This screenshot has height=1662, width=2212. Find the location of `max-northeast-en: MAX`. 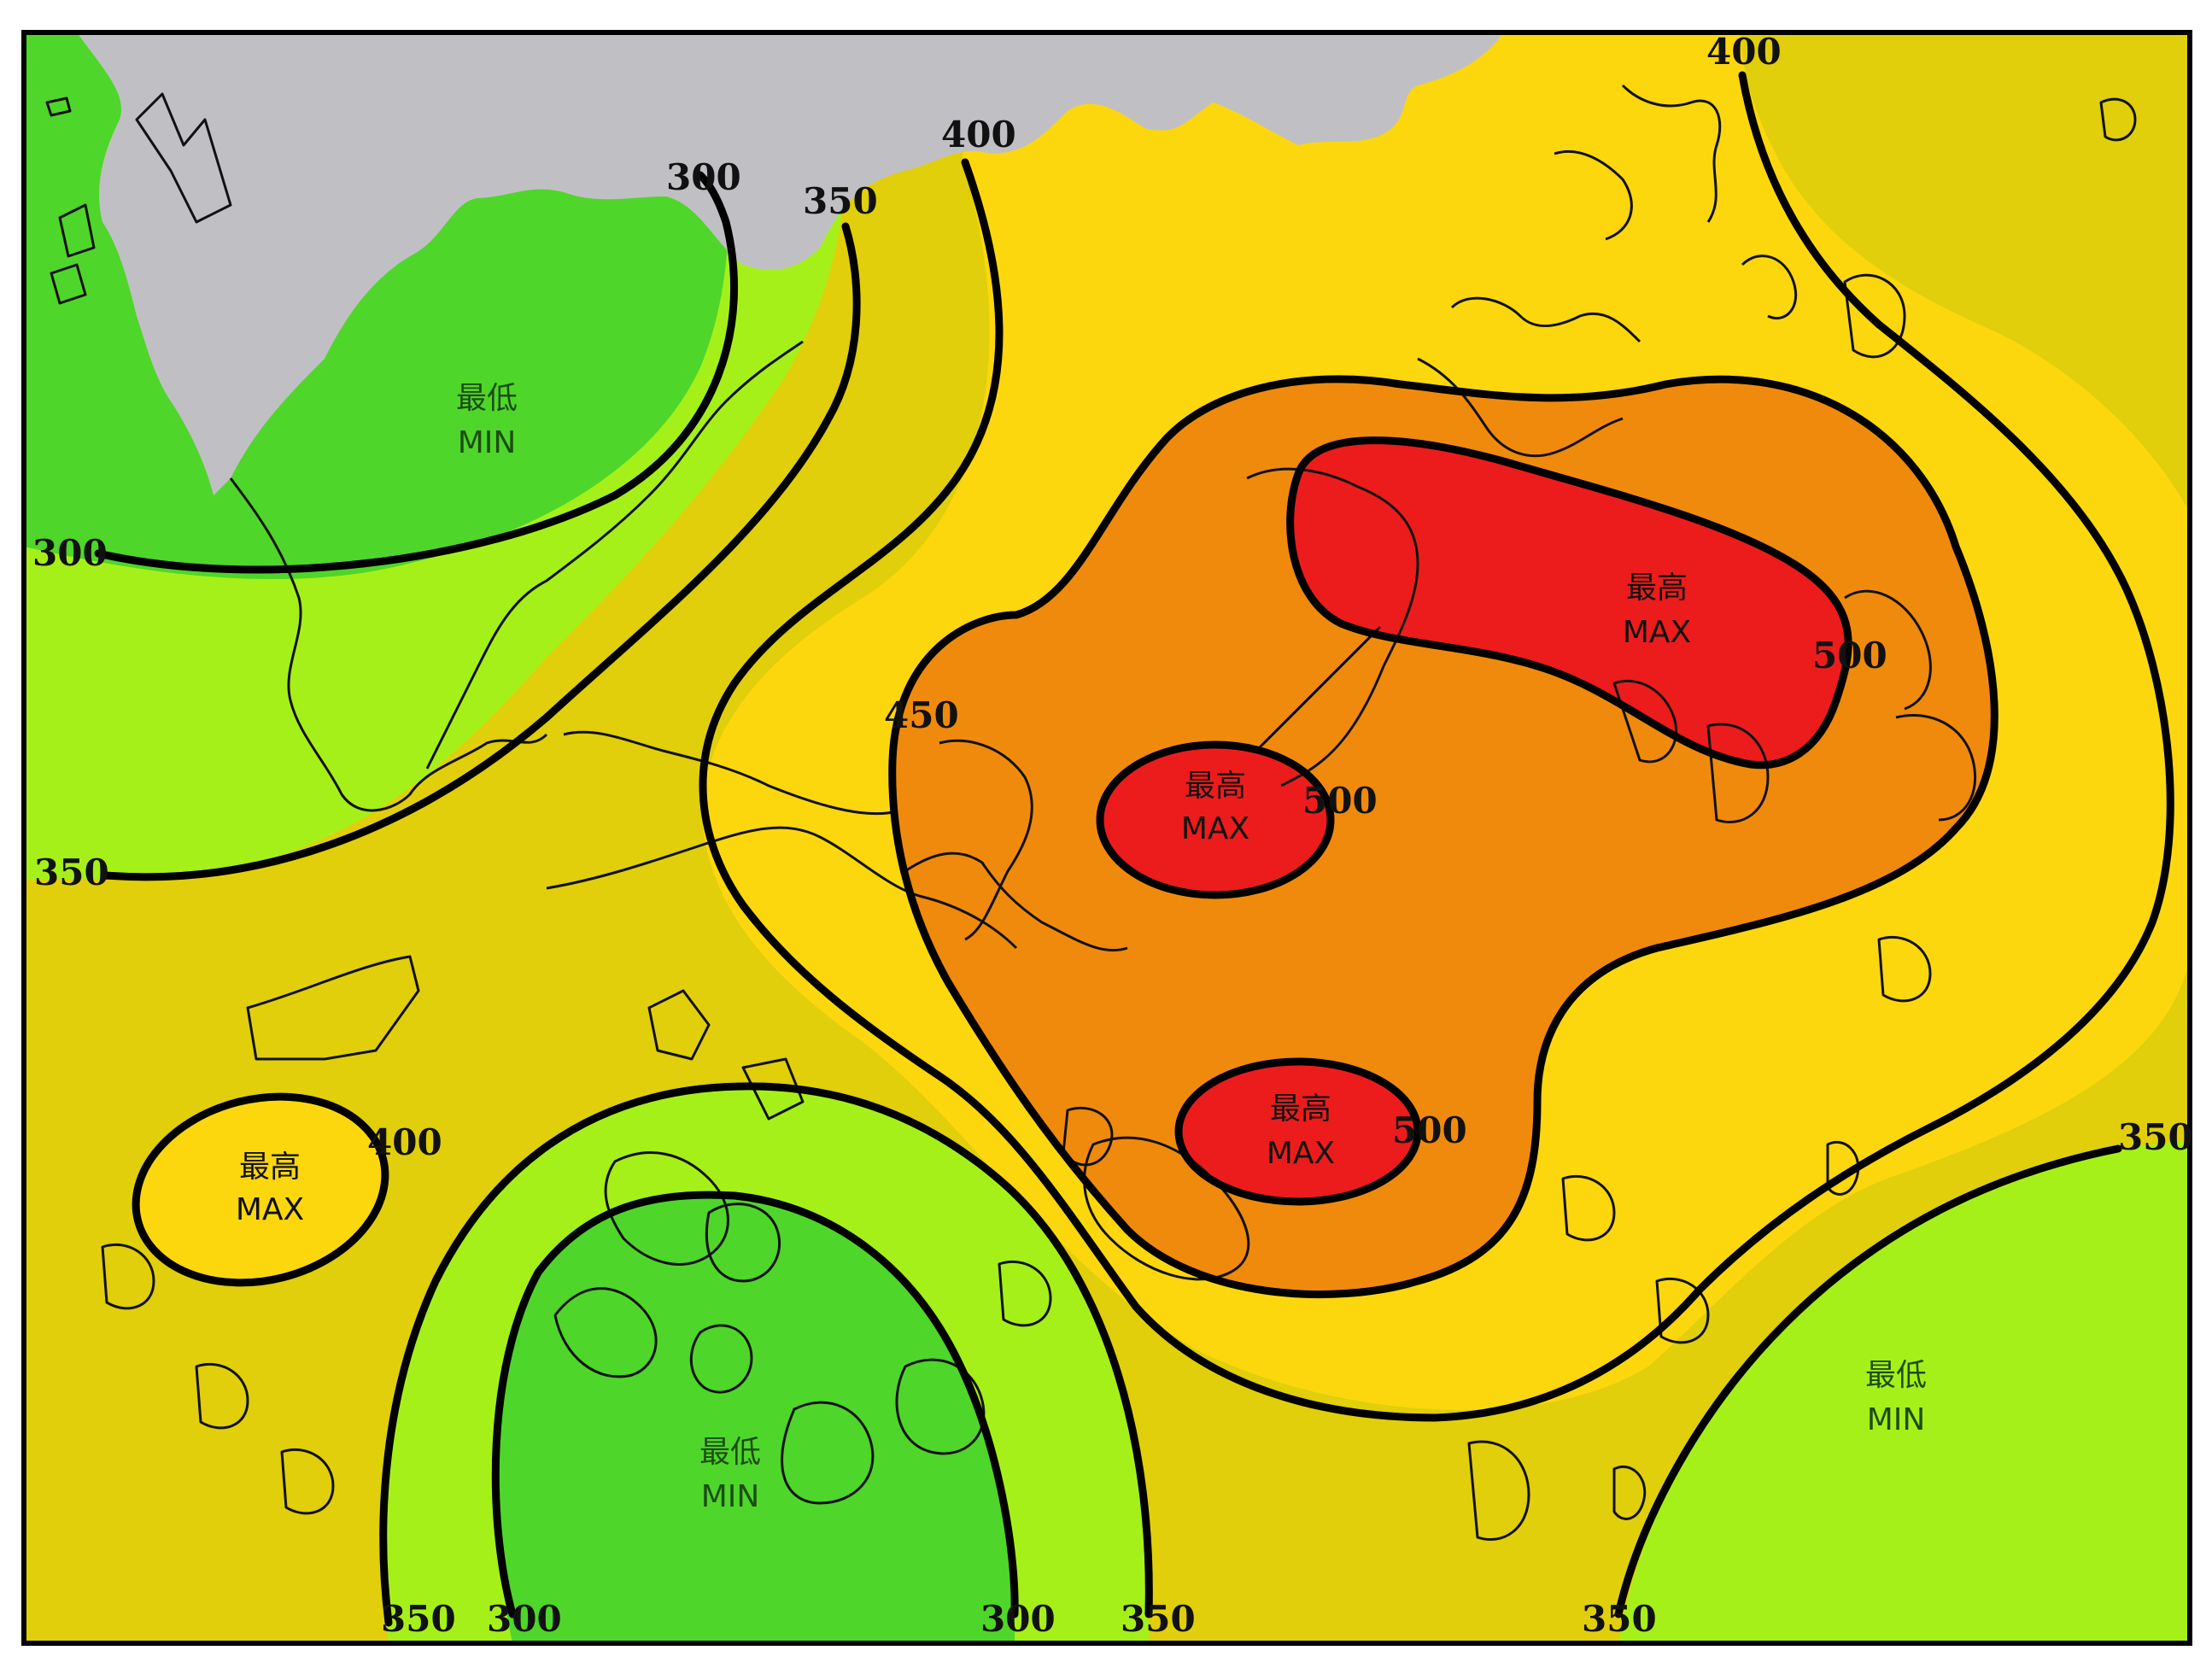

max-northeast-en: MAX is located at coordinates (1657, 632).